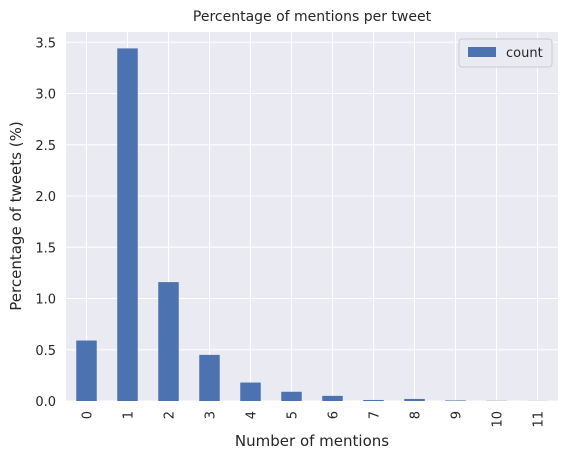  What do you see at coordinates (45, 146) in the screenshot?
I see `y-tick-label: 2.5` at bounding box center [45, 146].